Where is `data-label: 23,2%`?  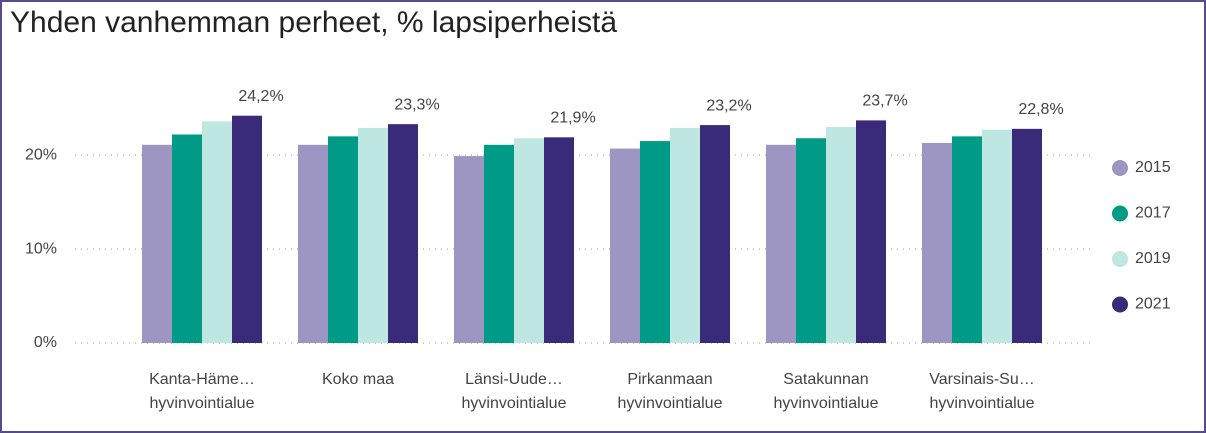 data-label: 23,2% is located at coordinates (728, 105).